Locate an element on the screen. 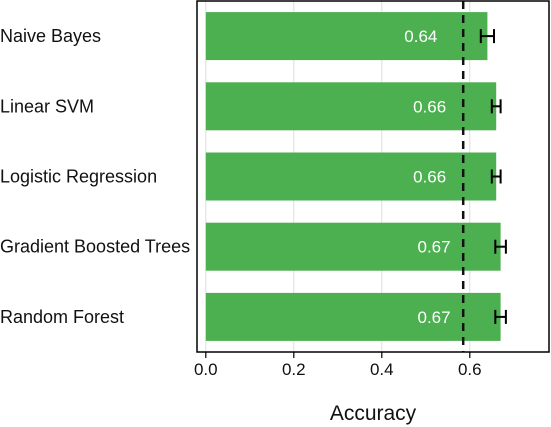 Image resolution: width=551 pixels, height=427 pixels. x-axis-title: Accuracy is located at coordinates (373, 413).